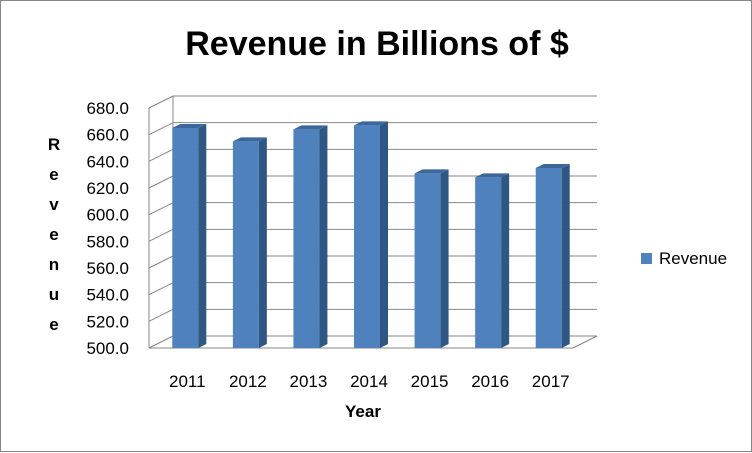 This screenshot has height=453, width=752. What do you see at coordinates (363, 411) in the screenshot?
I see `x-axis-title: Year` at bounding box center [363, 411].